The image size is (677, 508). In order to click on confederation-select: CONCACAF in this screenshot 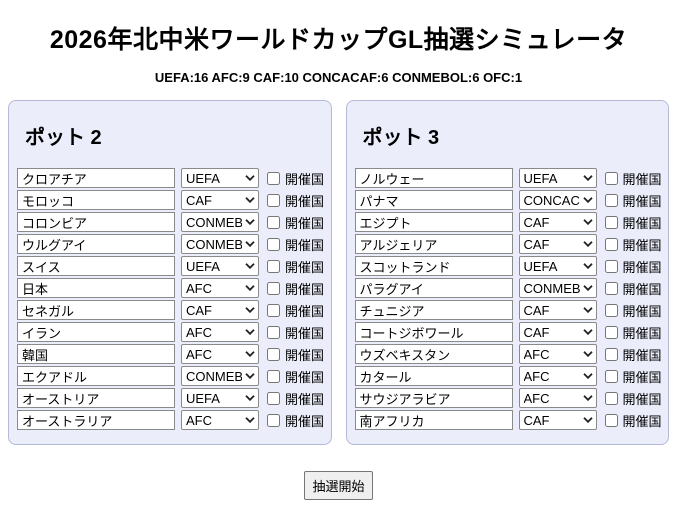, I will do `click(557, 200)`.